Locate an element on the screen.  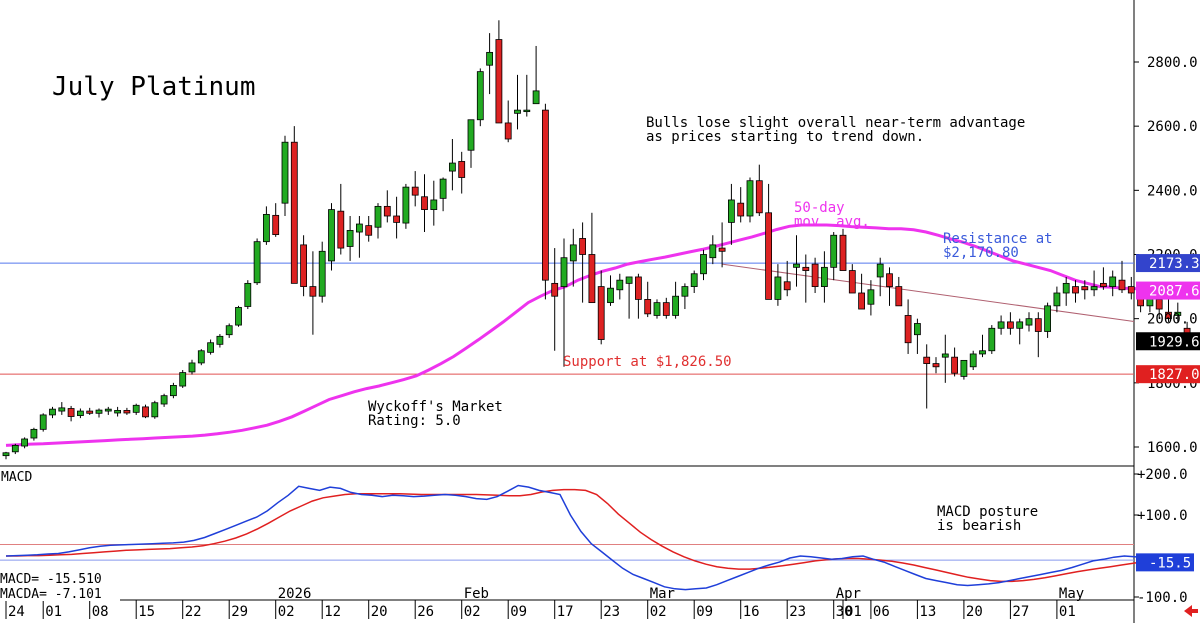
ma-label-line-2: mov. avg. is located at coordinates (832, 222).